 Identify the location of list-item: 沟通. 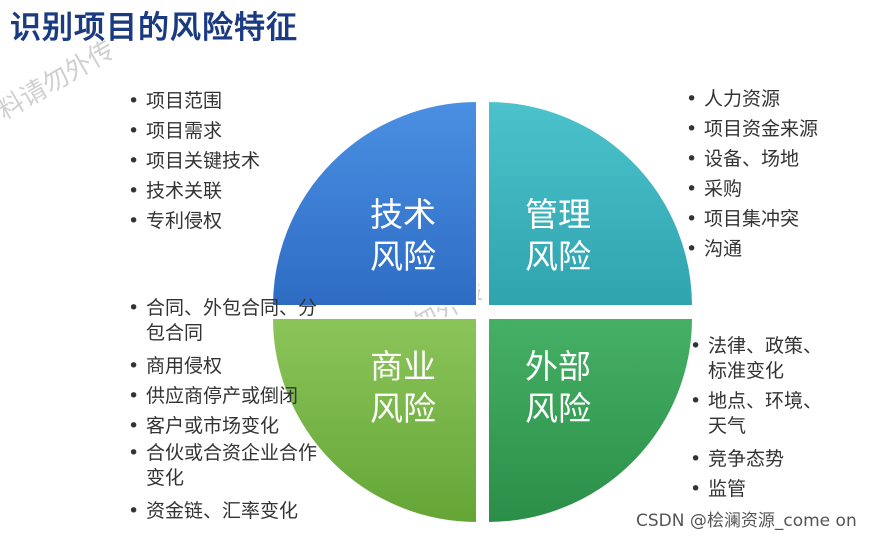
(752, 249).